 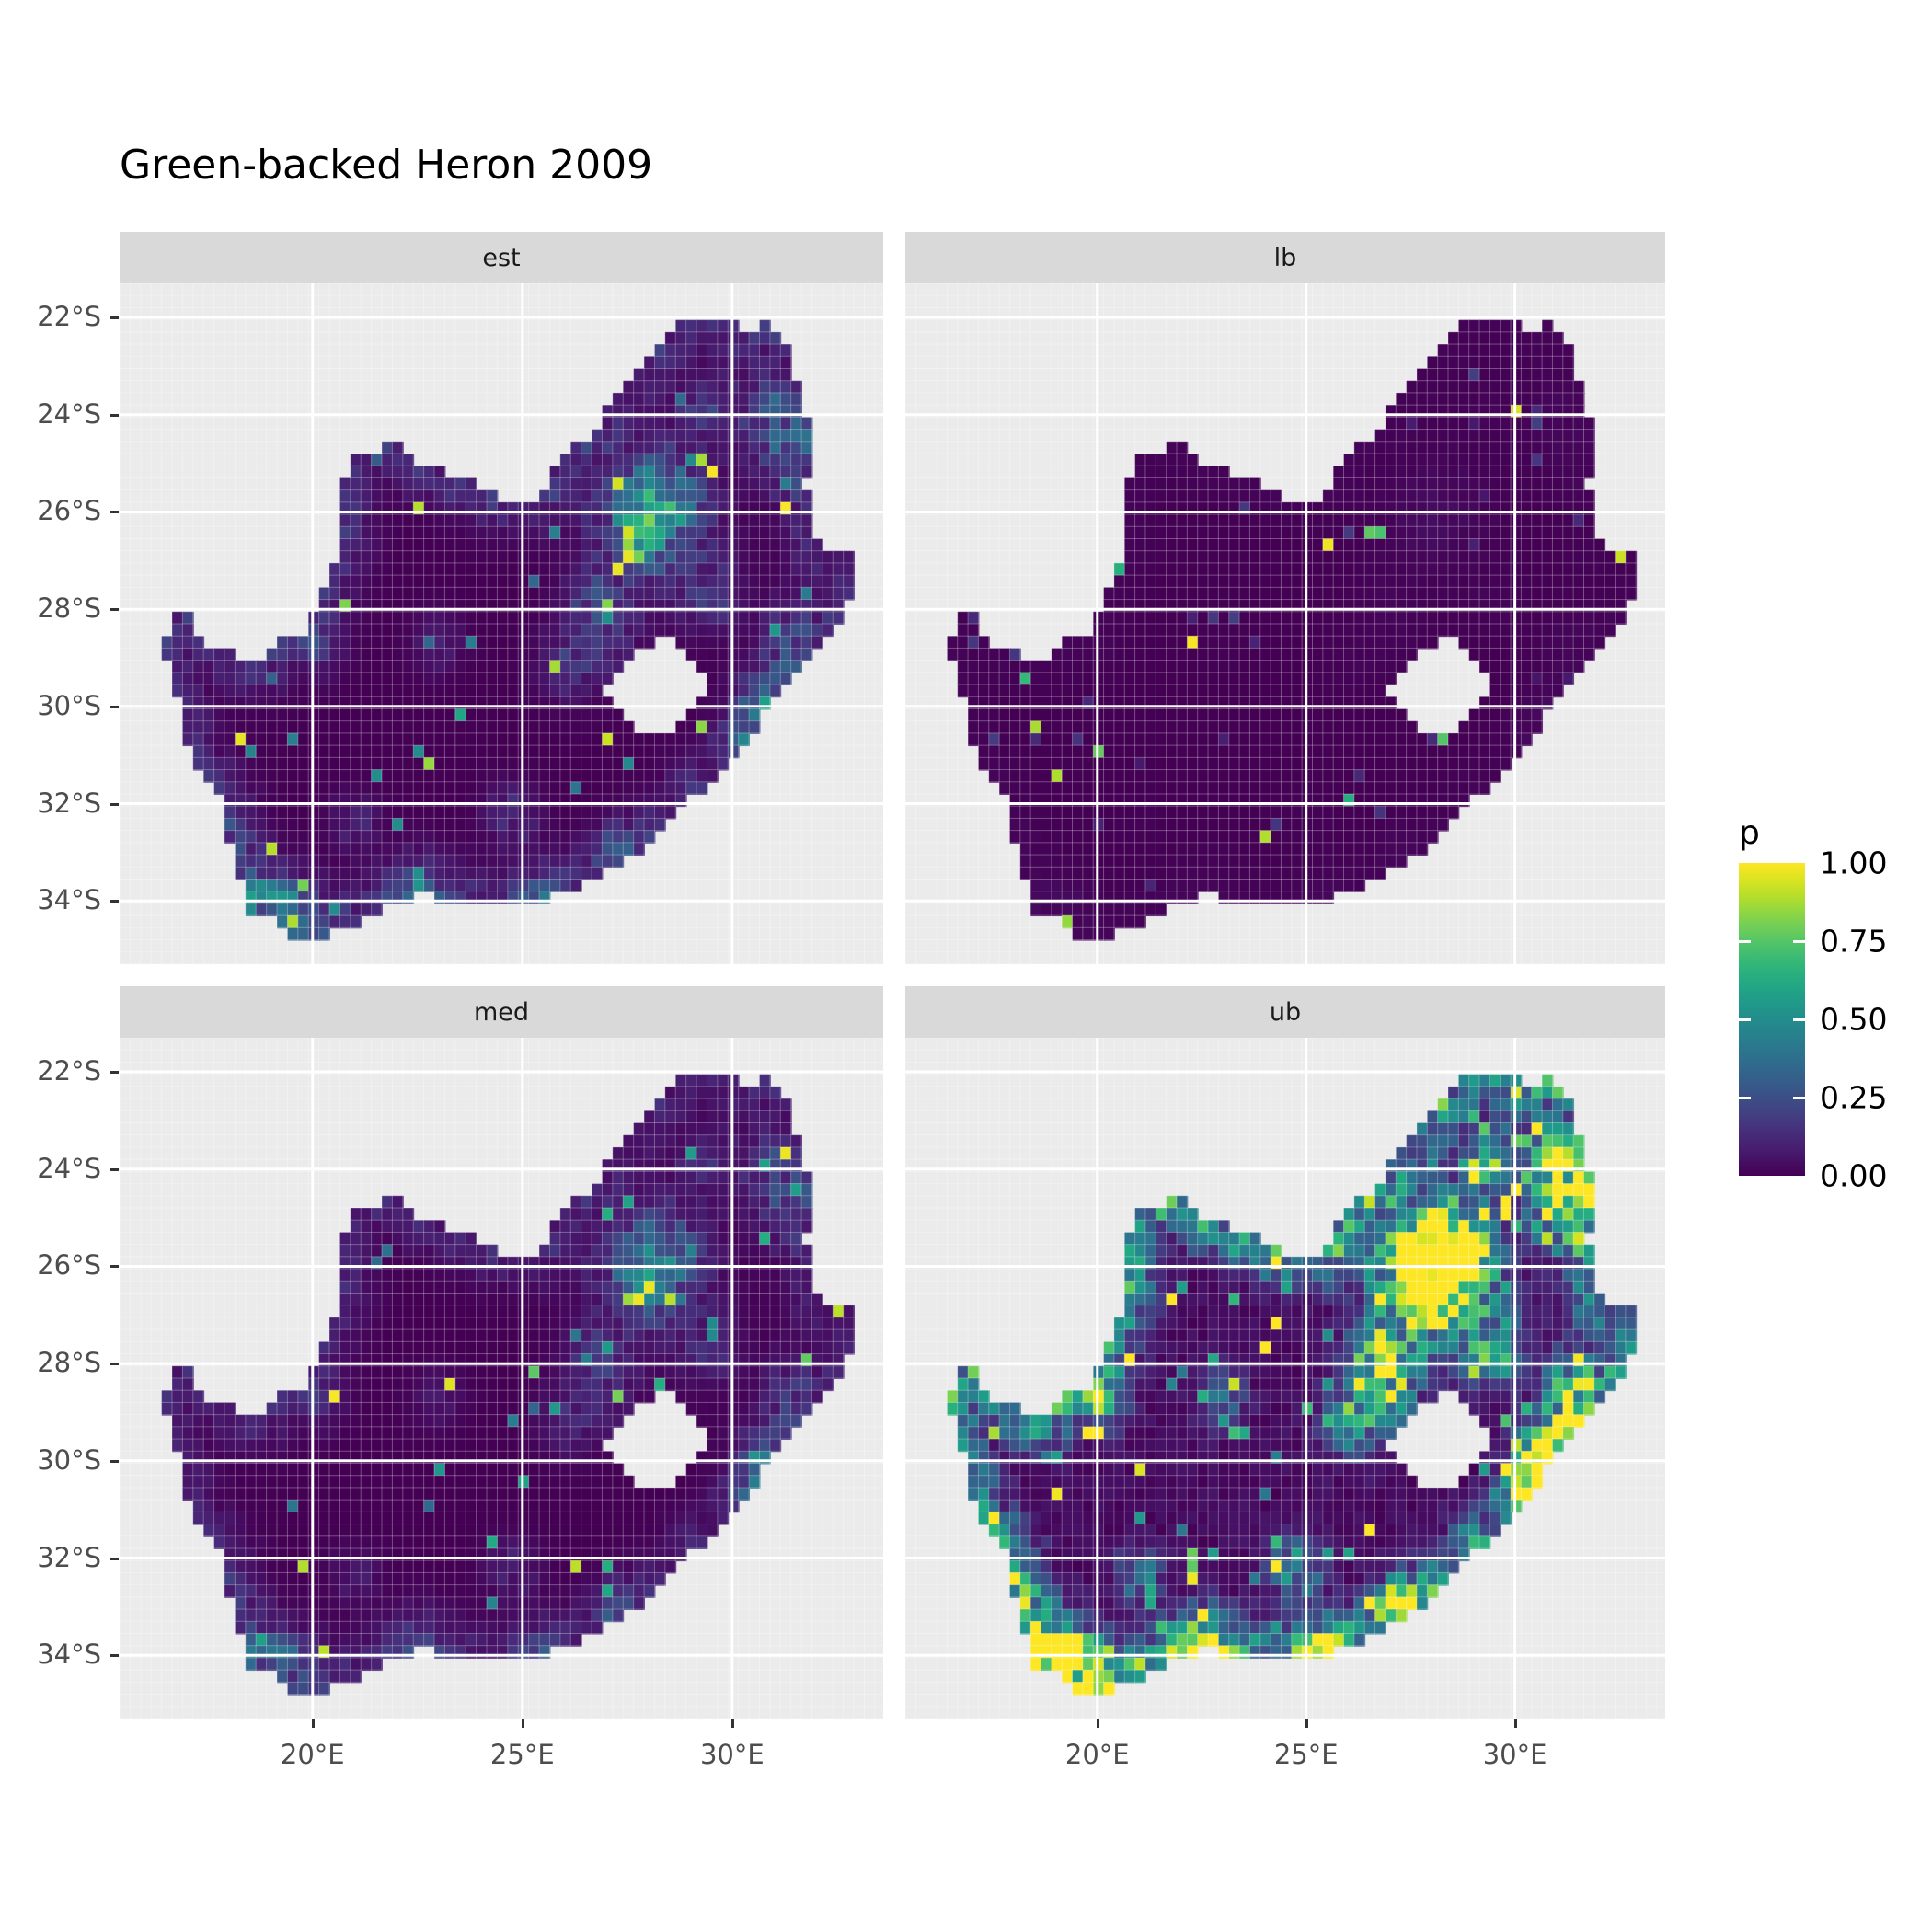 I want to click on legend-title: p, so click(x=1749, y=833).